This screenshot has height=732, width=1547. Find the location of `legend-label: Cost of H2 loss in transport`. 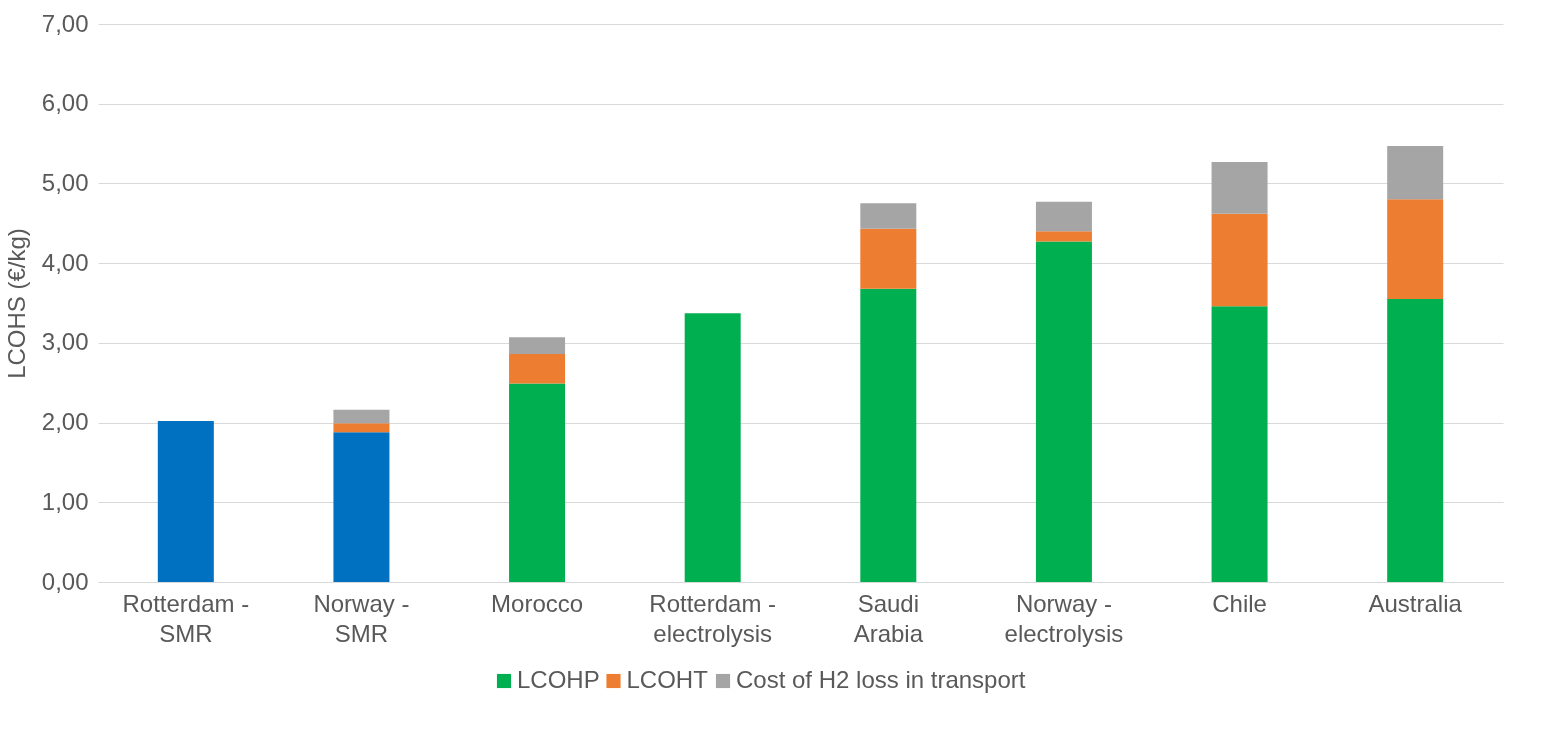

legend-label: Cost of H2 loss in transport is located at coordinates (881, 679).